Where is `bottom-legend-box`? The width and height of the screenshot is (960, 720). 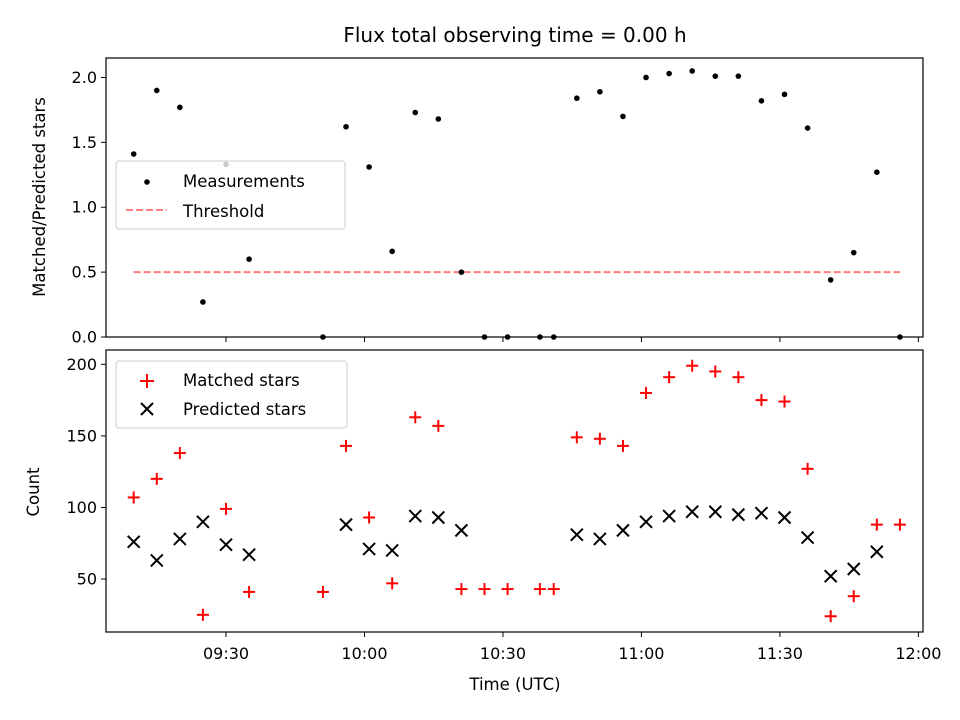 bottom-legend-box is located at coordinates (231, 394).